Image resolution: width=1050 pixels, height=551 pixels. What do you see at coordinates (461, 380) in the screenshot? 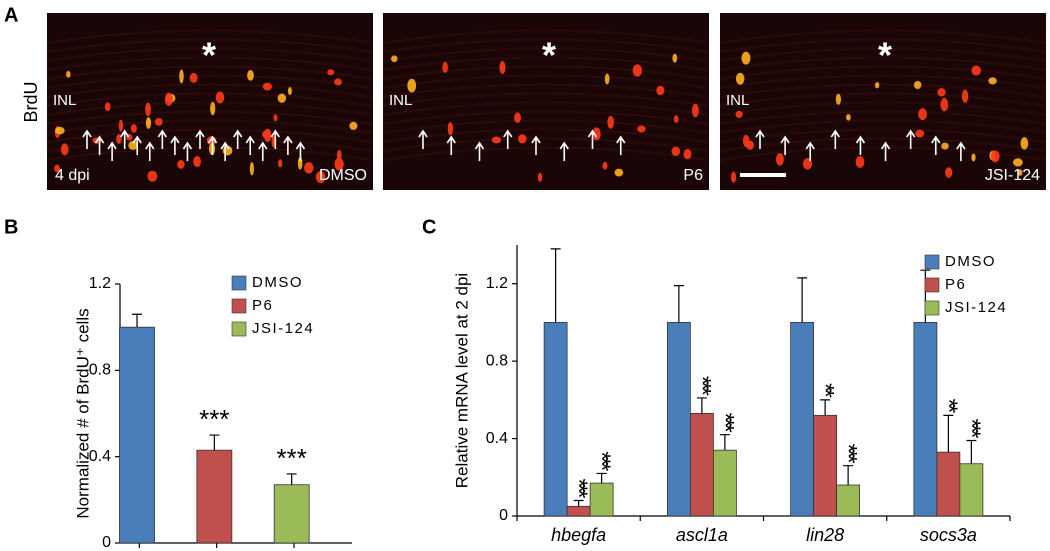
I see `y-axis-label: Relative mRNA level at 2 dpi` at bounding box center [461, 380].